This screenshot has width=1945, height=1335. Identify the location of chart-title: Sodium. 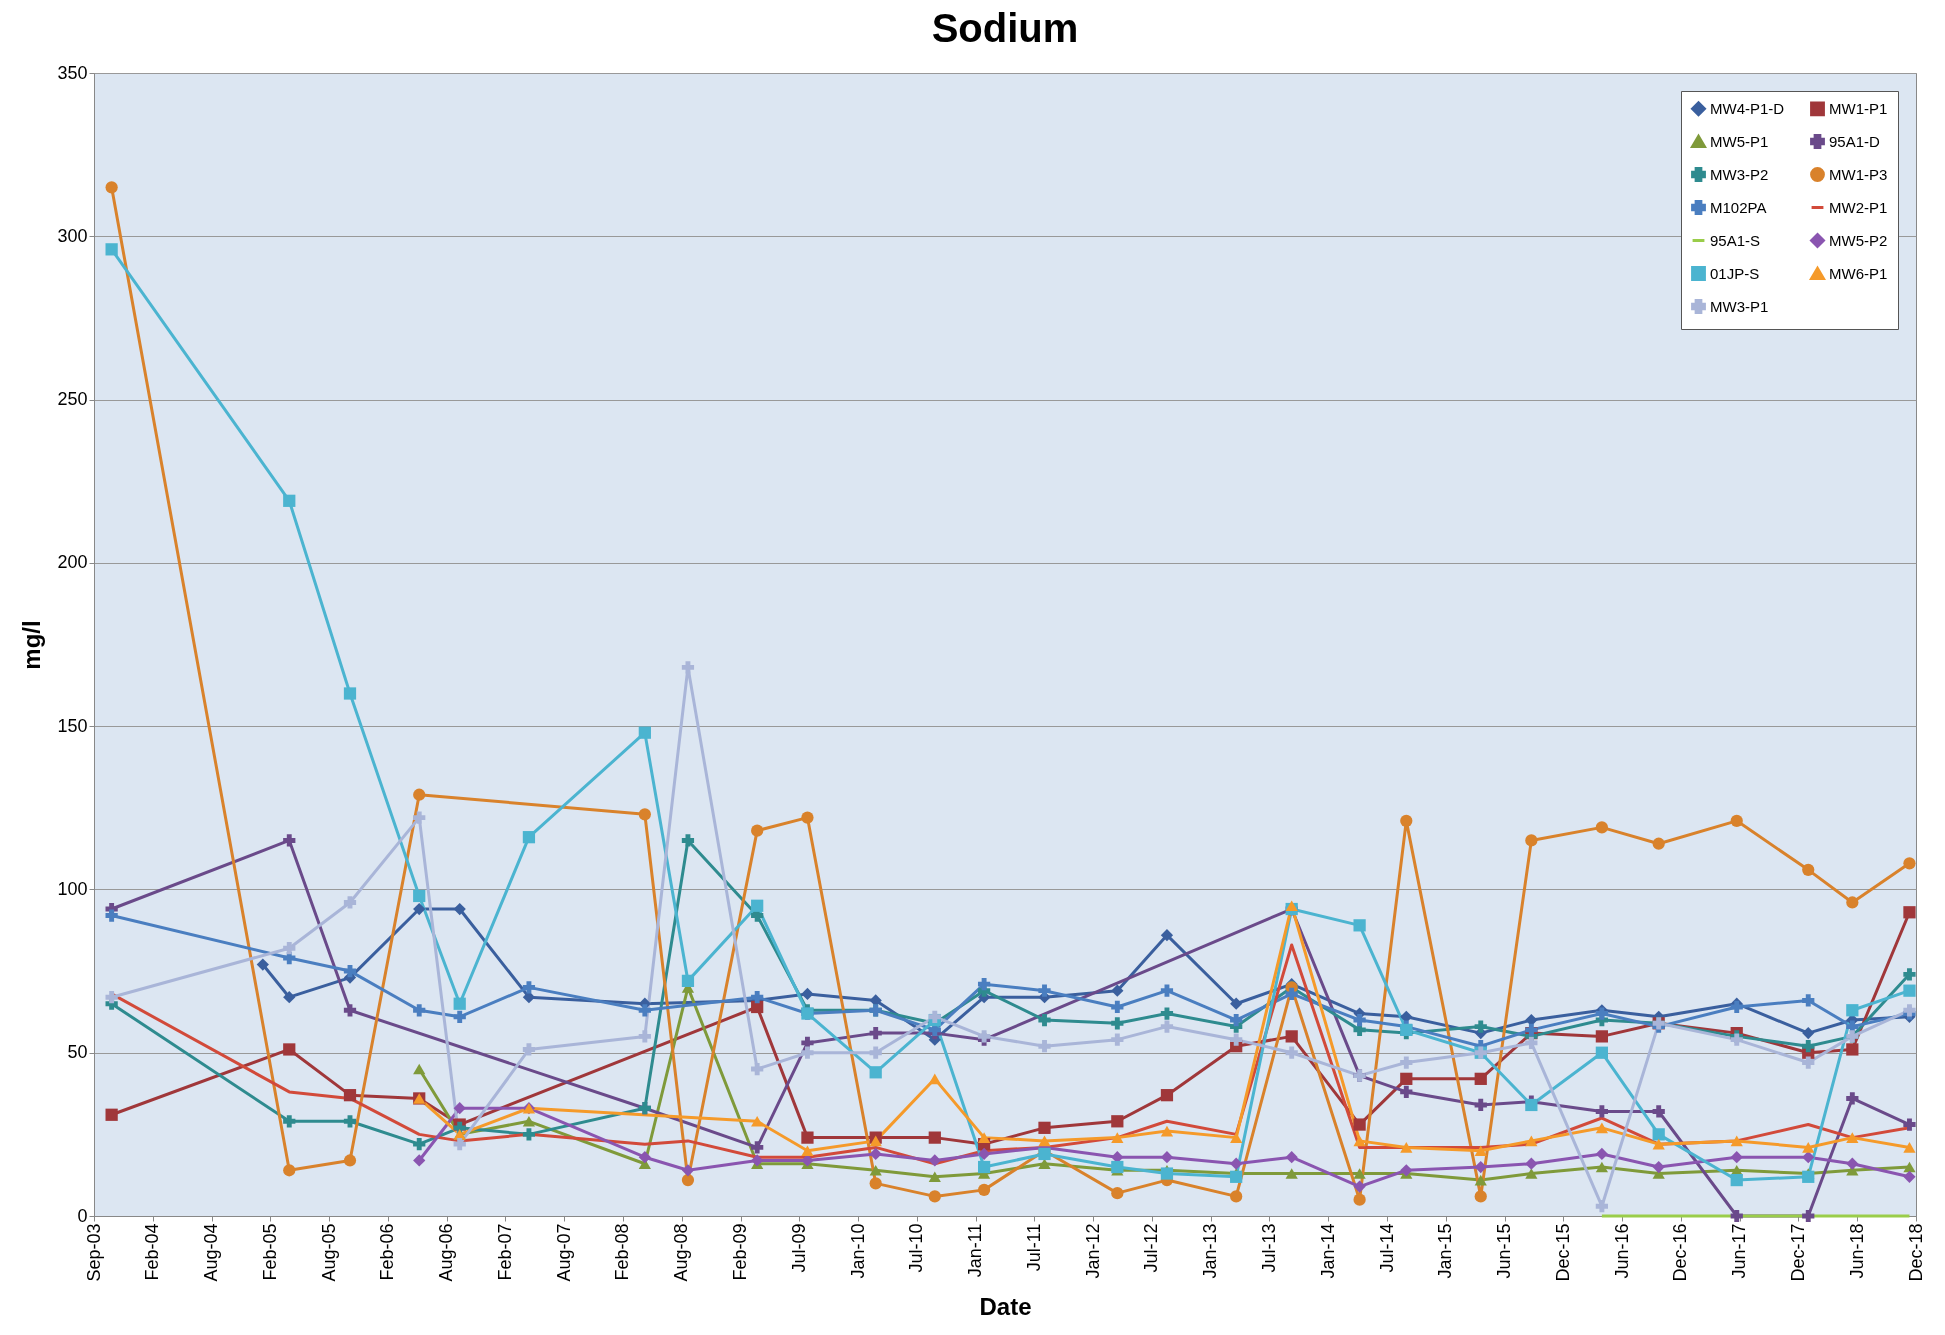
(1005, 28).